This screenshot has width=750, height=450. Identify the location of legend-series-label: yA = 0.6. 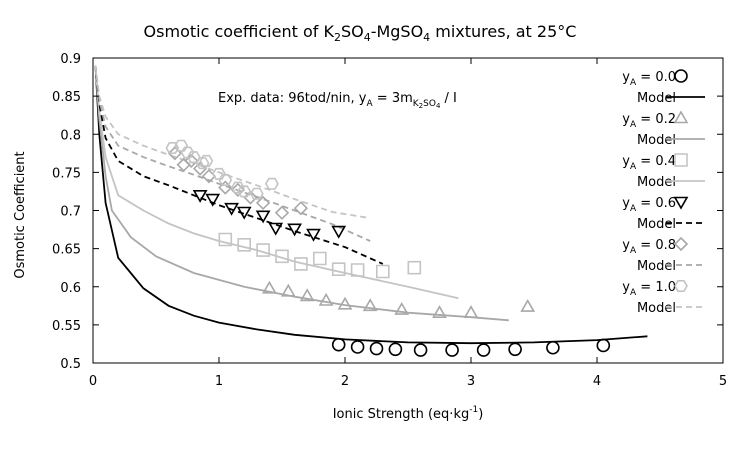
(649, 205).